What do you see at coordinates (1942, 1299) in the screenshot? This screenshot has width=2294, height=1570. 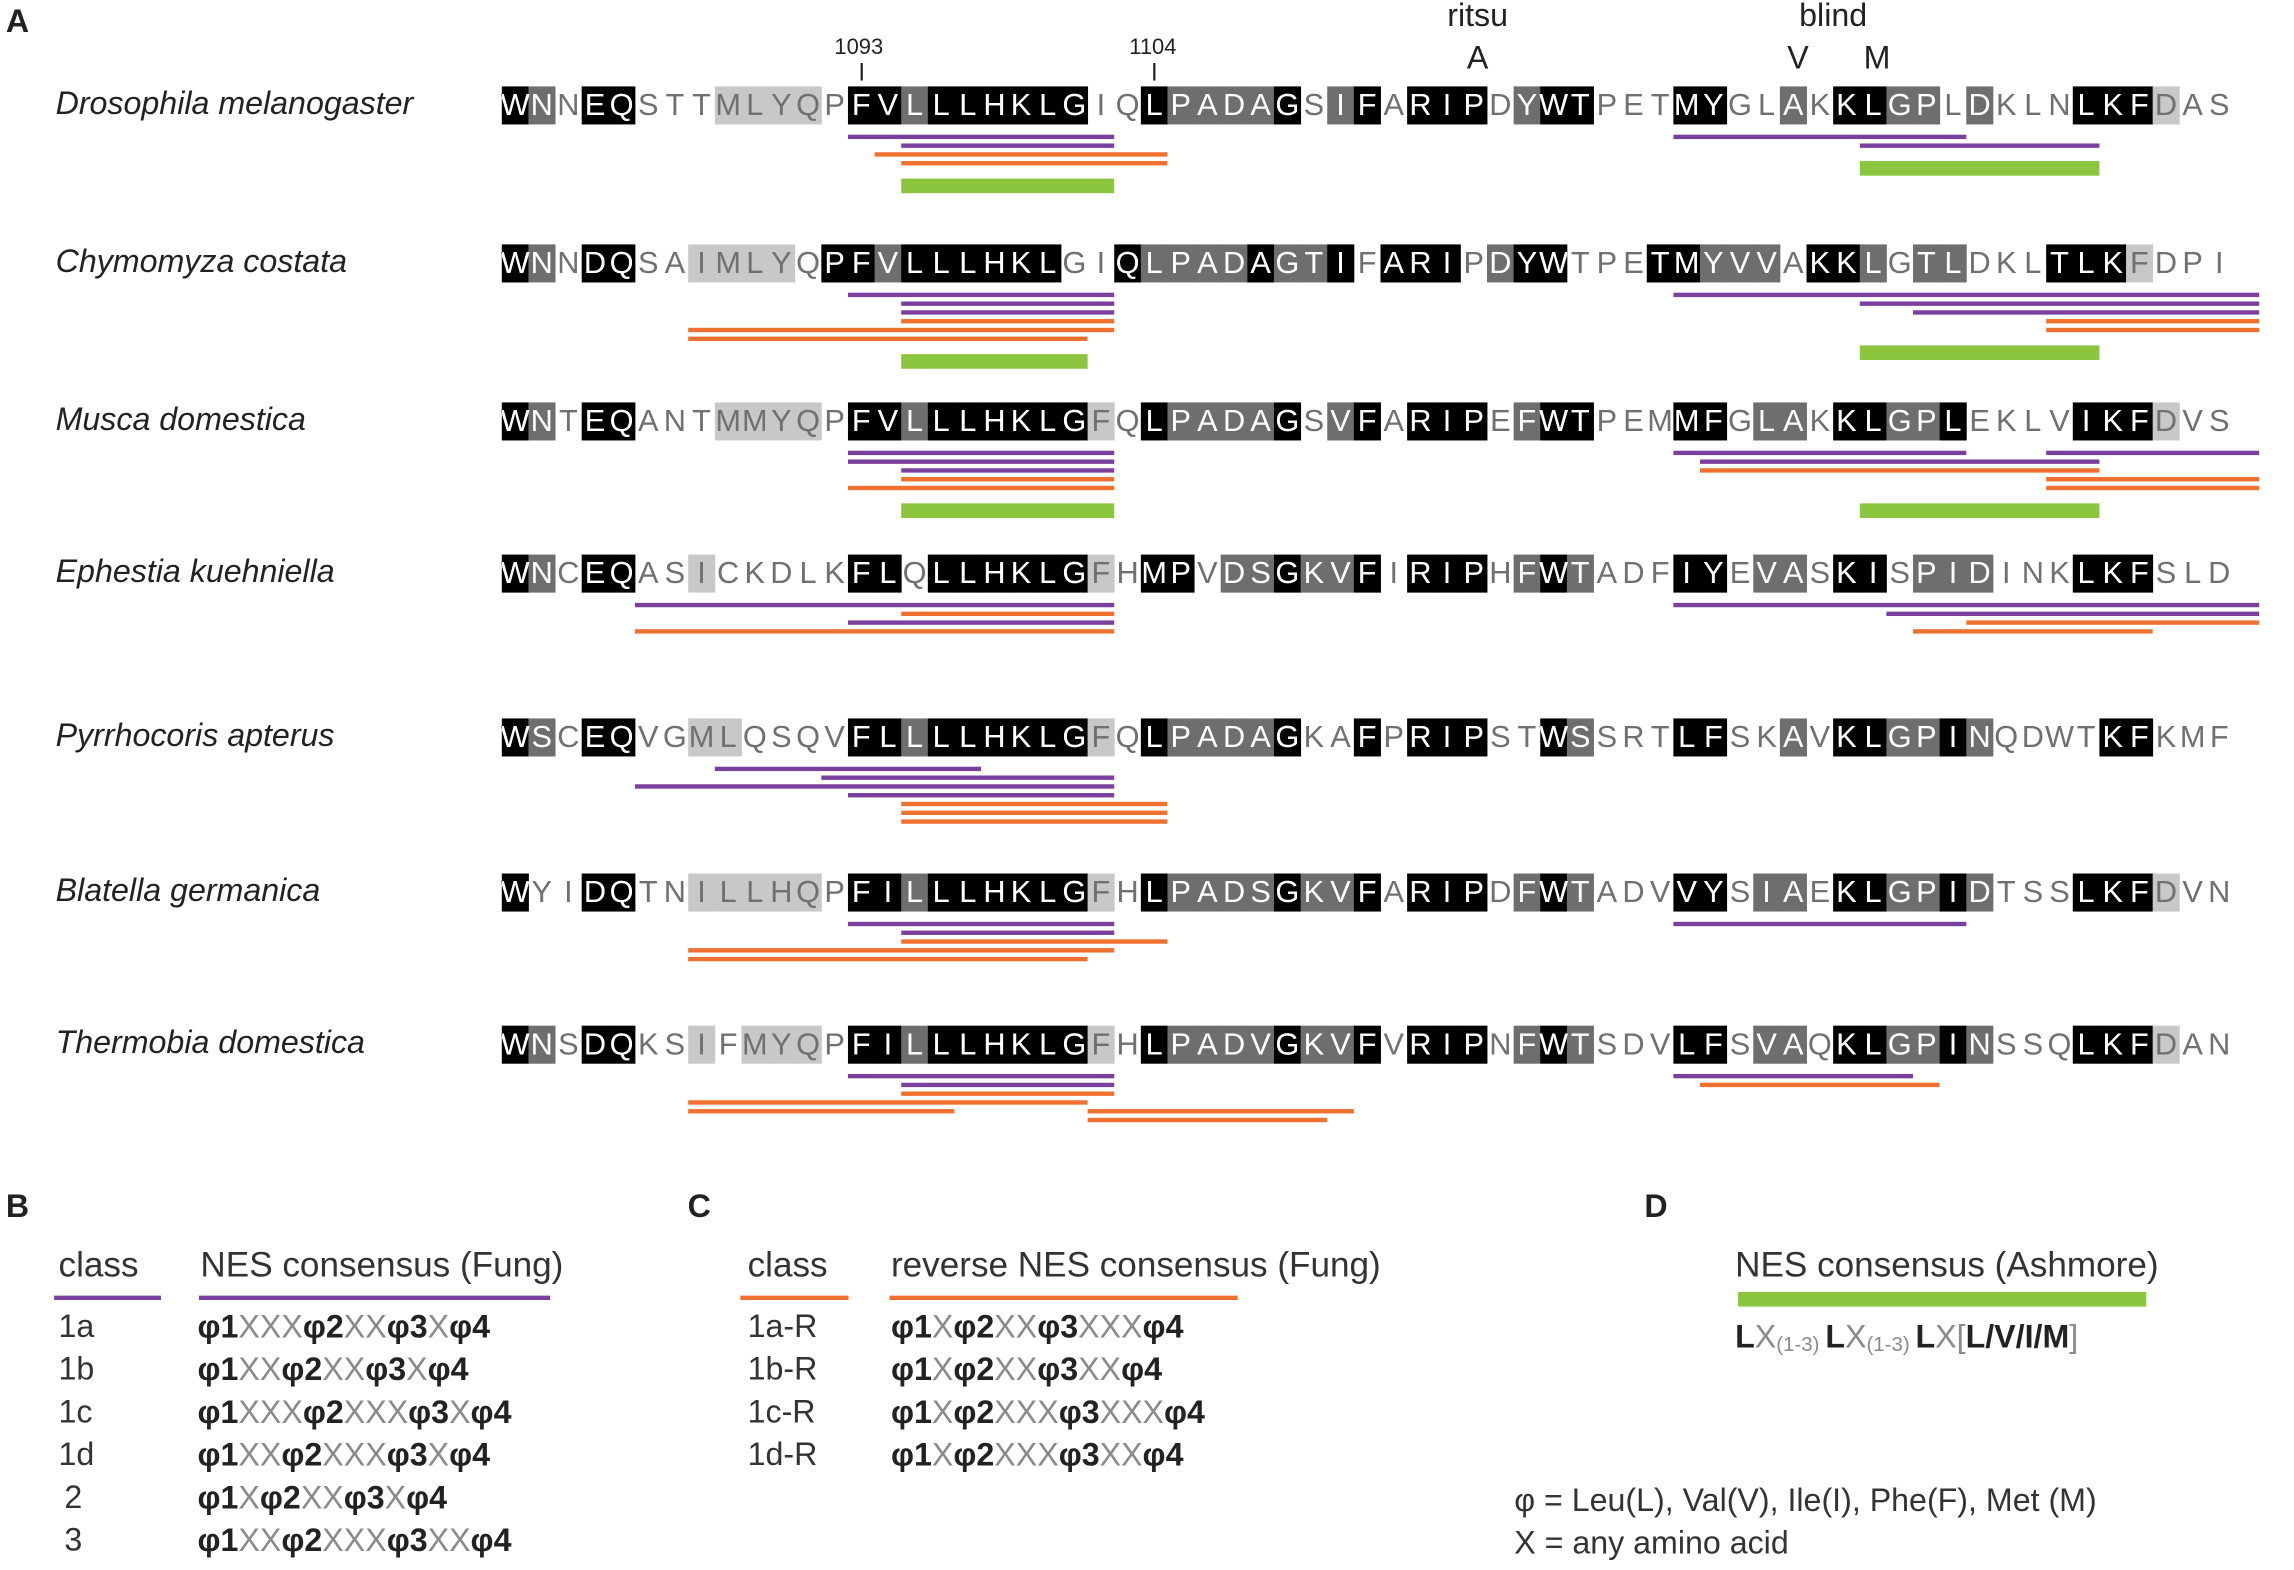 I see `consensus-bar` at bounding box center [1942, 1299].